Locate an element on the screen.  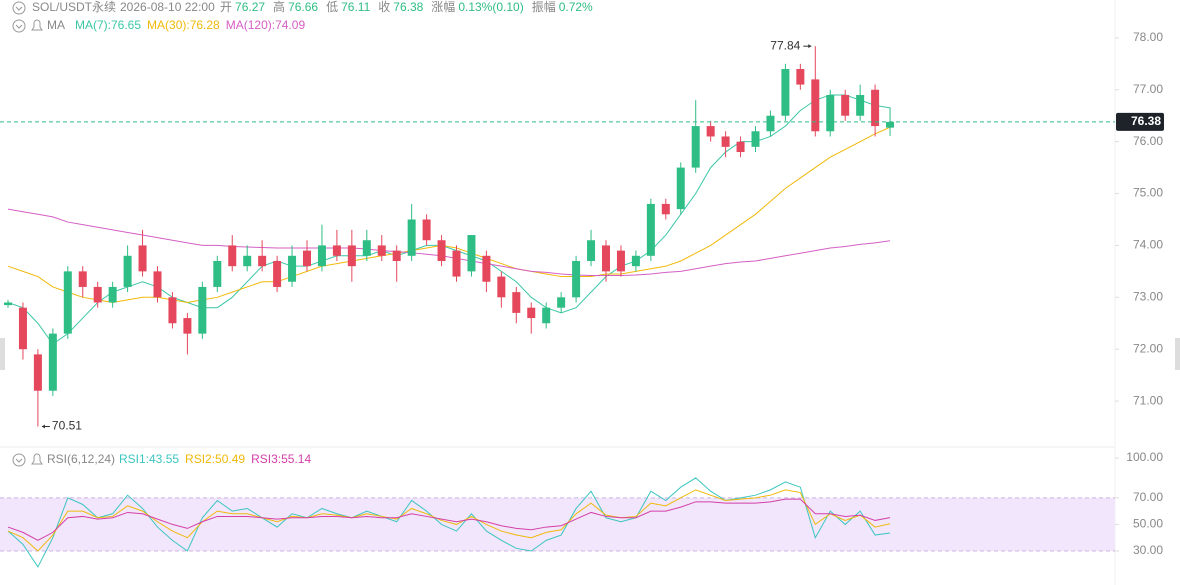
info-value: 76.66 is located at coordinates (303, 7).